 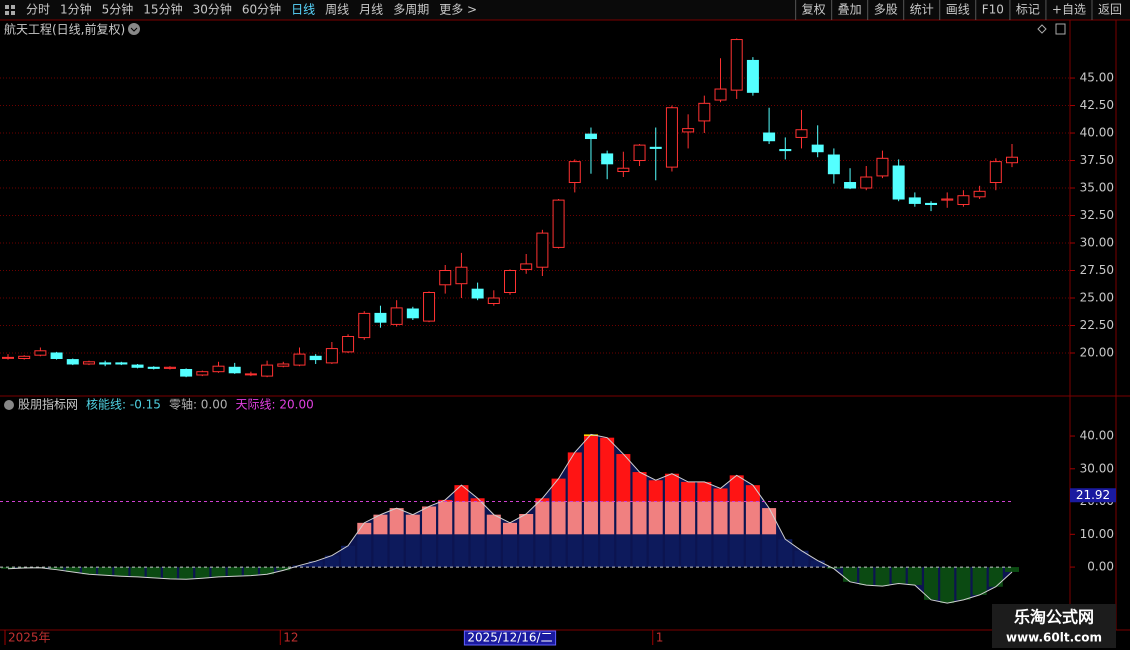 What do you see at coordinates (510, 638) in the screenshot?
I see `cursor-date-box` at bounding box center [510, 638].